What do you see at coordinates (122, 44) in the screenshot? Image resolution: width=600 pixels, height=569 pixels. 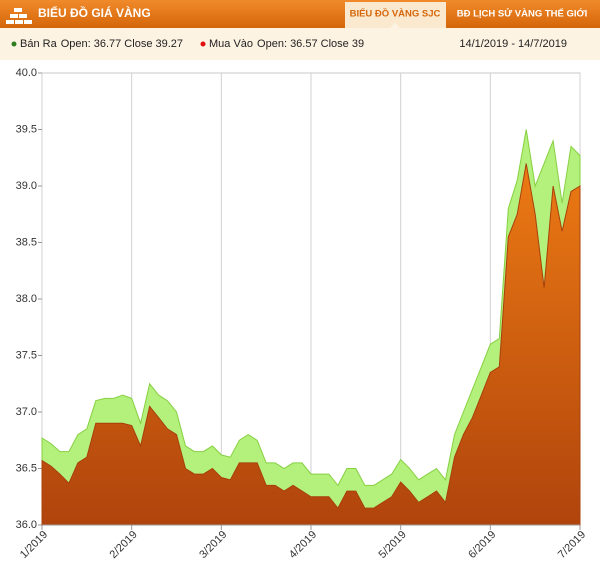 I see `legend-stats: Open: 36.77 Close 39.27` at bounding box center [122, 44].